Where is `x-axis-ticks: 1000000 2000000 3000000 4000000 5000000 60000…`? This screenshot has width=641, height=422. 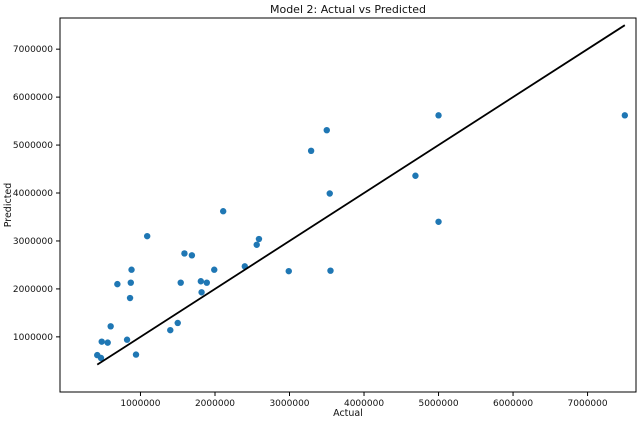 x-axis-ticks: 1000000 2000000 3000000 4000000 5000000 60000… is located at coordinates (364, 400).